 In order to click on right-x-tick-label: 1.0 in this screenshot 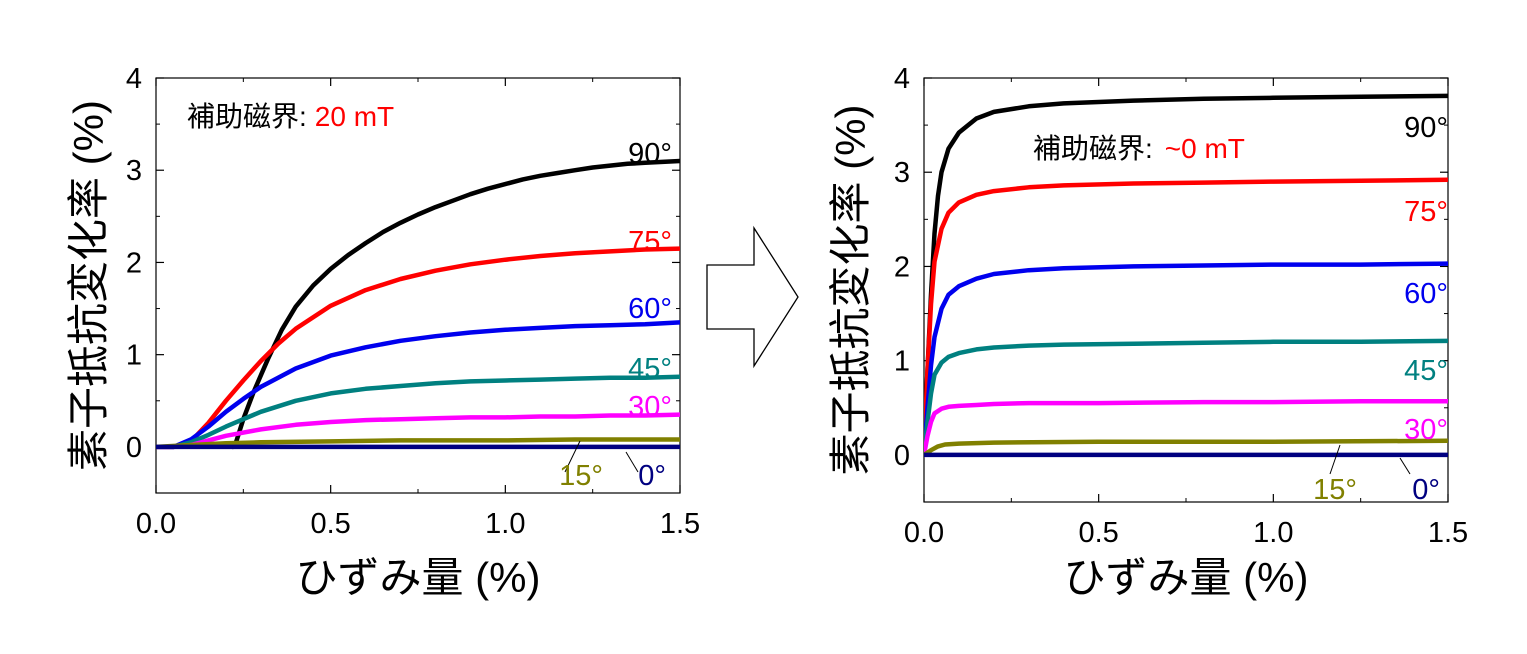, I will do `click(1273, 533)`.